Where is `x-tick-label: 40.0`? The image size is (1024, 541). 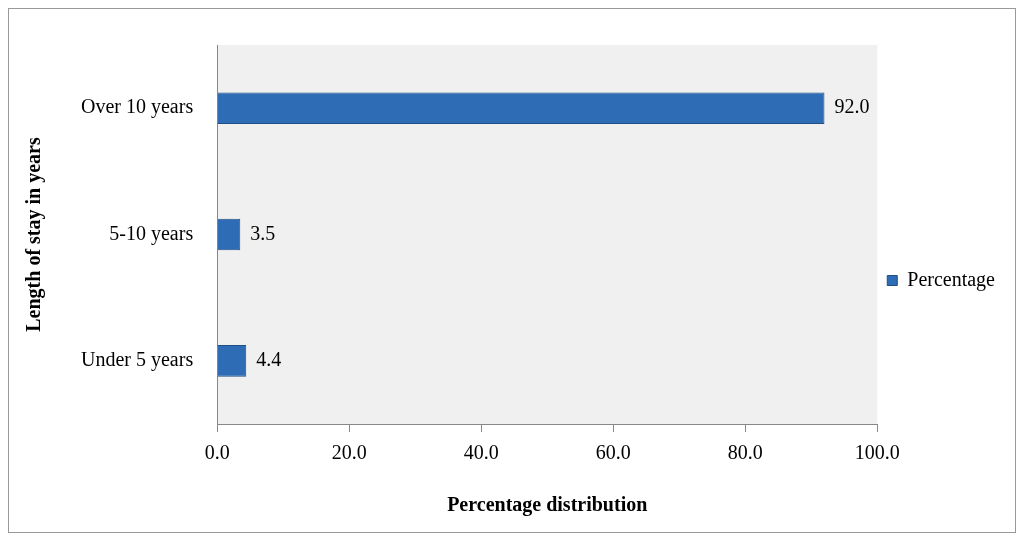 x-tick-label: 40.0 is located at coordinates (481, 452).